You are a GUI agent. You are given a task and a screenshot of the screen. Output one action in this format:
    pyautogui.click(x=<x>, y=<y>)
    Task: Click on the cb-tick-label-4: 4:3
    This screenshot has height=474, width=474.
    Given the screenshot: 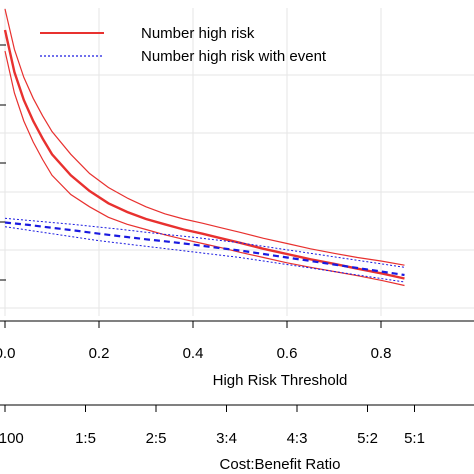 What is the action you would take?
    pyautogui.click(x=297, y=438)
    